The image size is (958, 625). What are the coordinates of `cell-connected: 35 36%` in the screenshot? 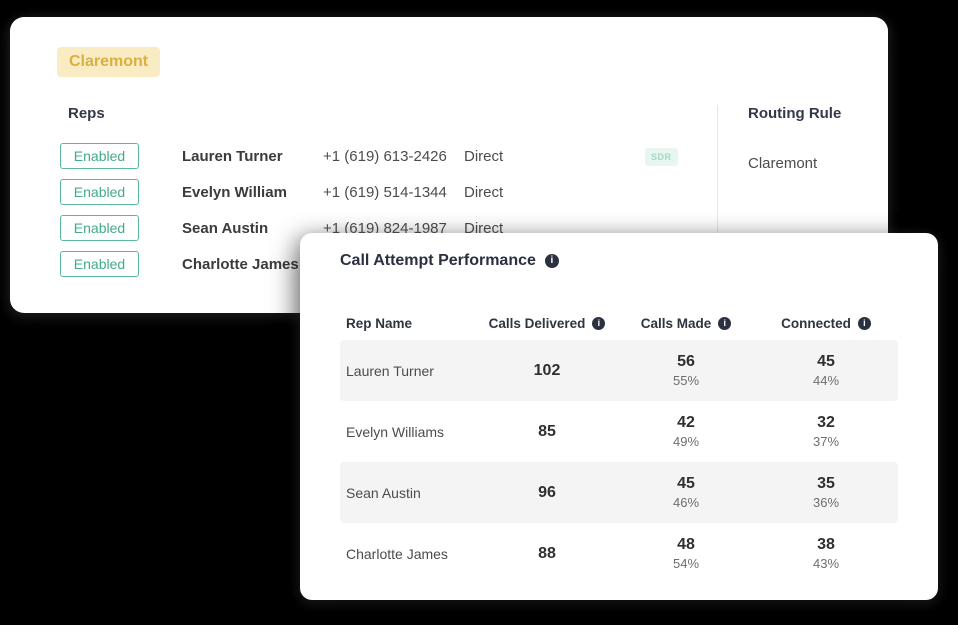 It's located at (826, 492).